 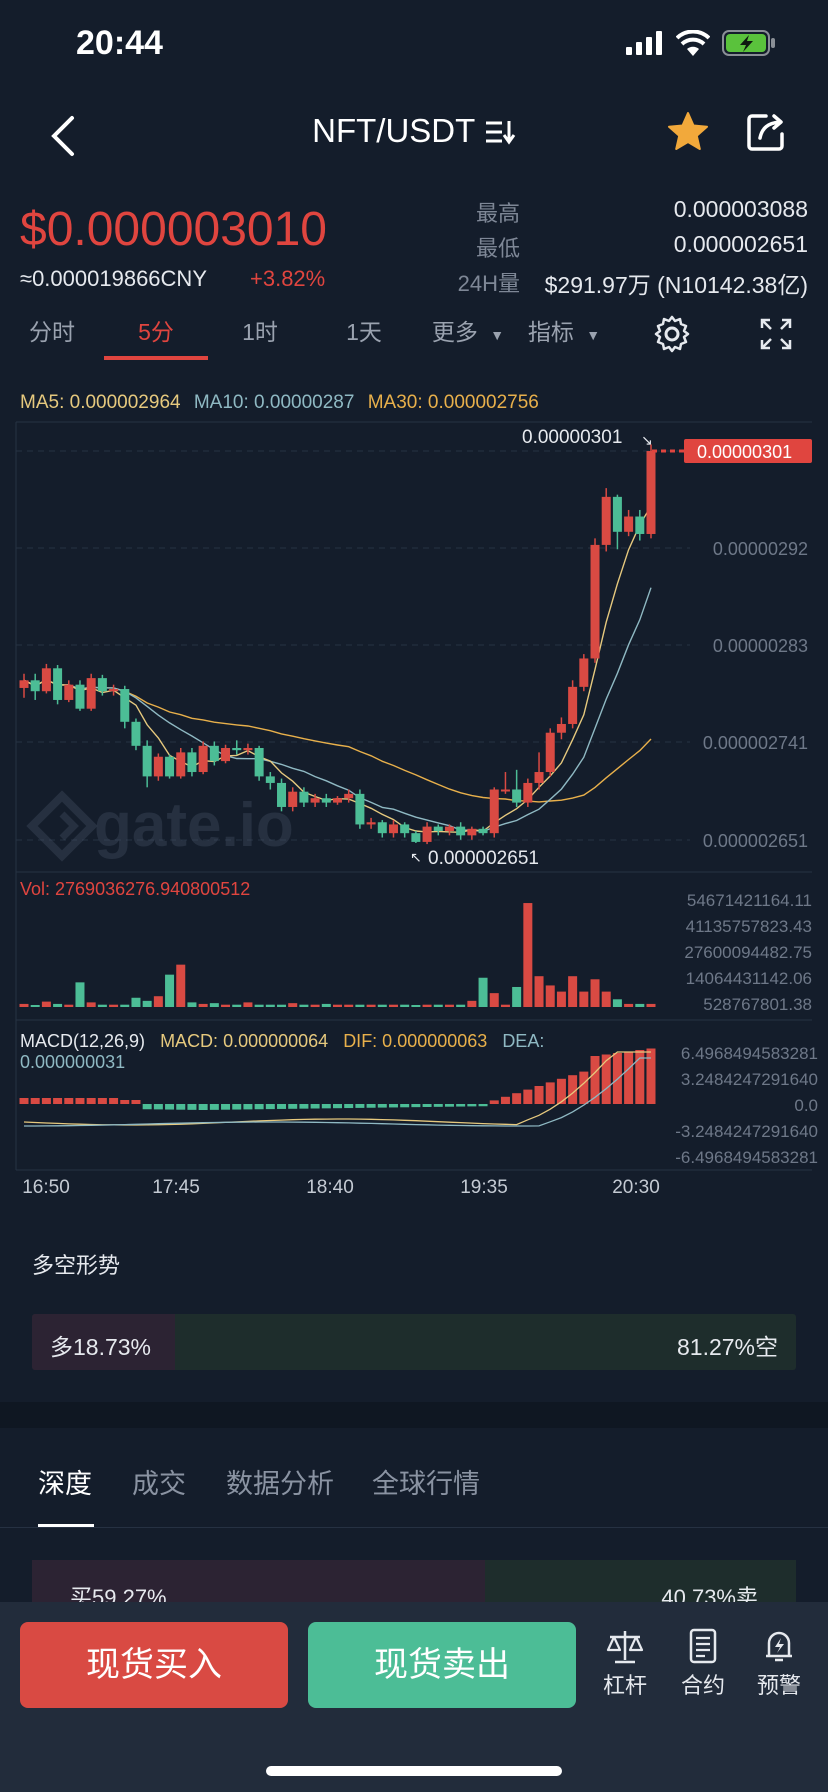 I want to click on spot-buy-button: 现货买入, so click(x=154, y=1665).